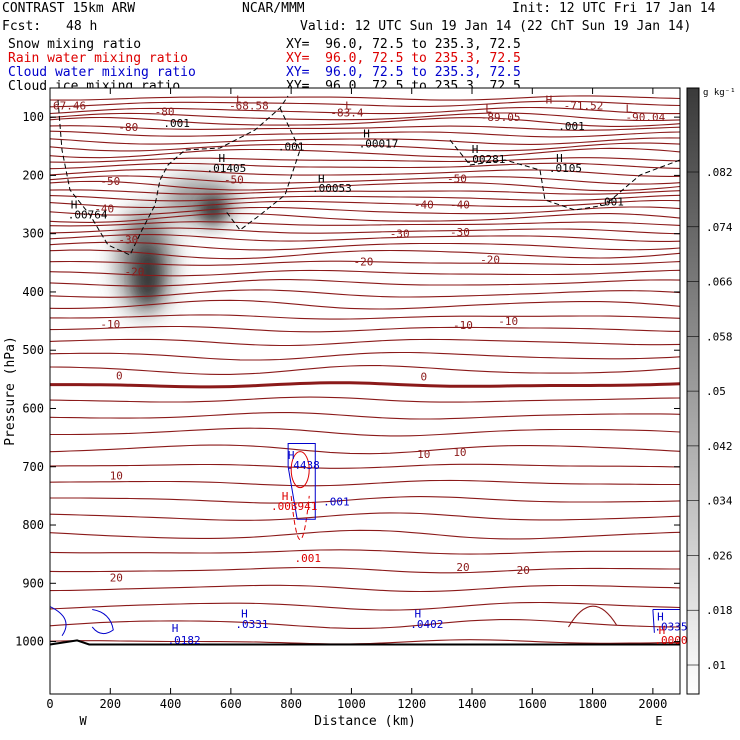 The width and height of the screenshot is (740, 740). I want to click on field-annotation: .4438, so click(303, 465).